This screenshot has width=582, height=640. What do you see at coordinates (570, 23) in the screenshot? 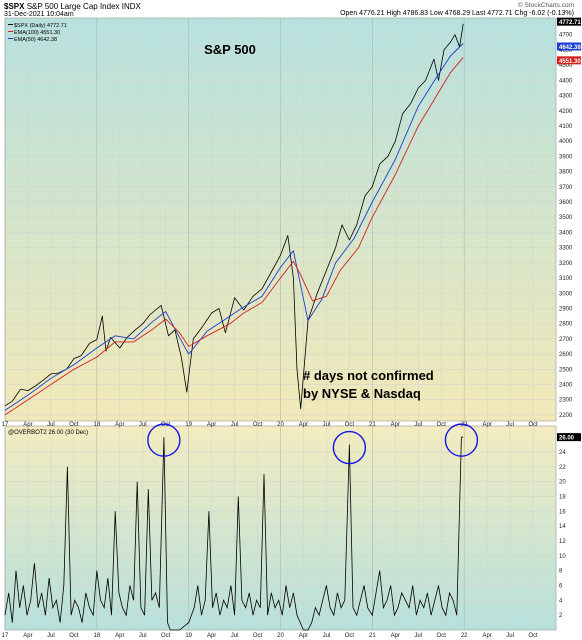
I see `last-value-label: 4772.71` at bounding box center [570, 23].